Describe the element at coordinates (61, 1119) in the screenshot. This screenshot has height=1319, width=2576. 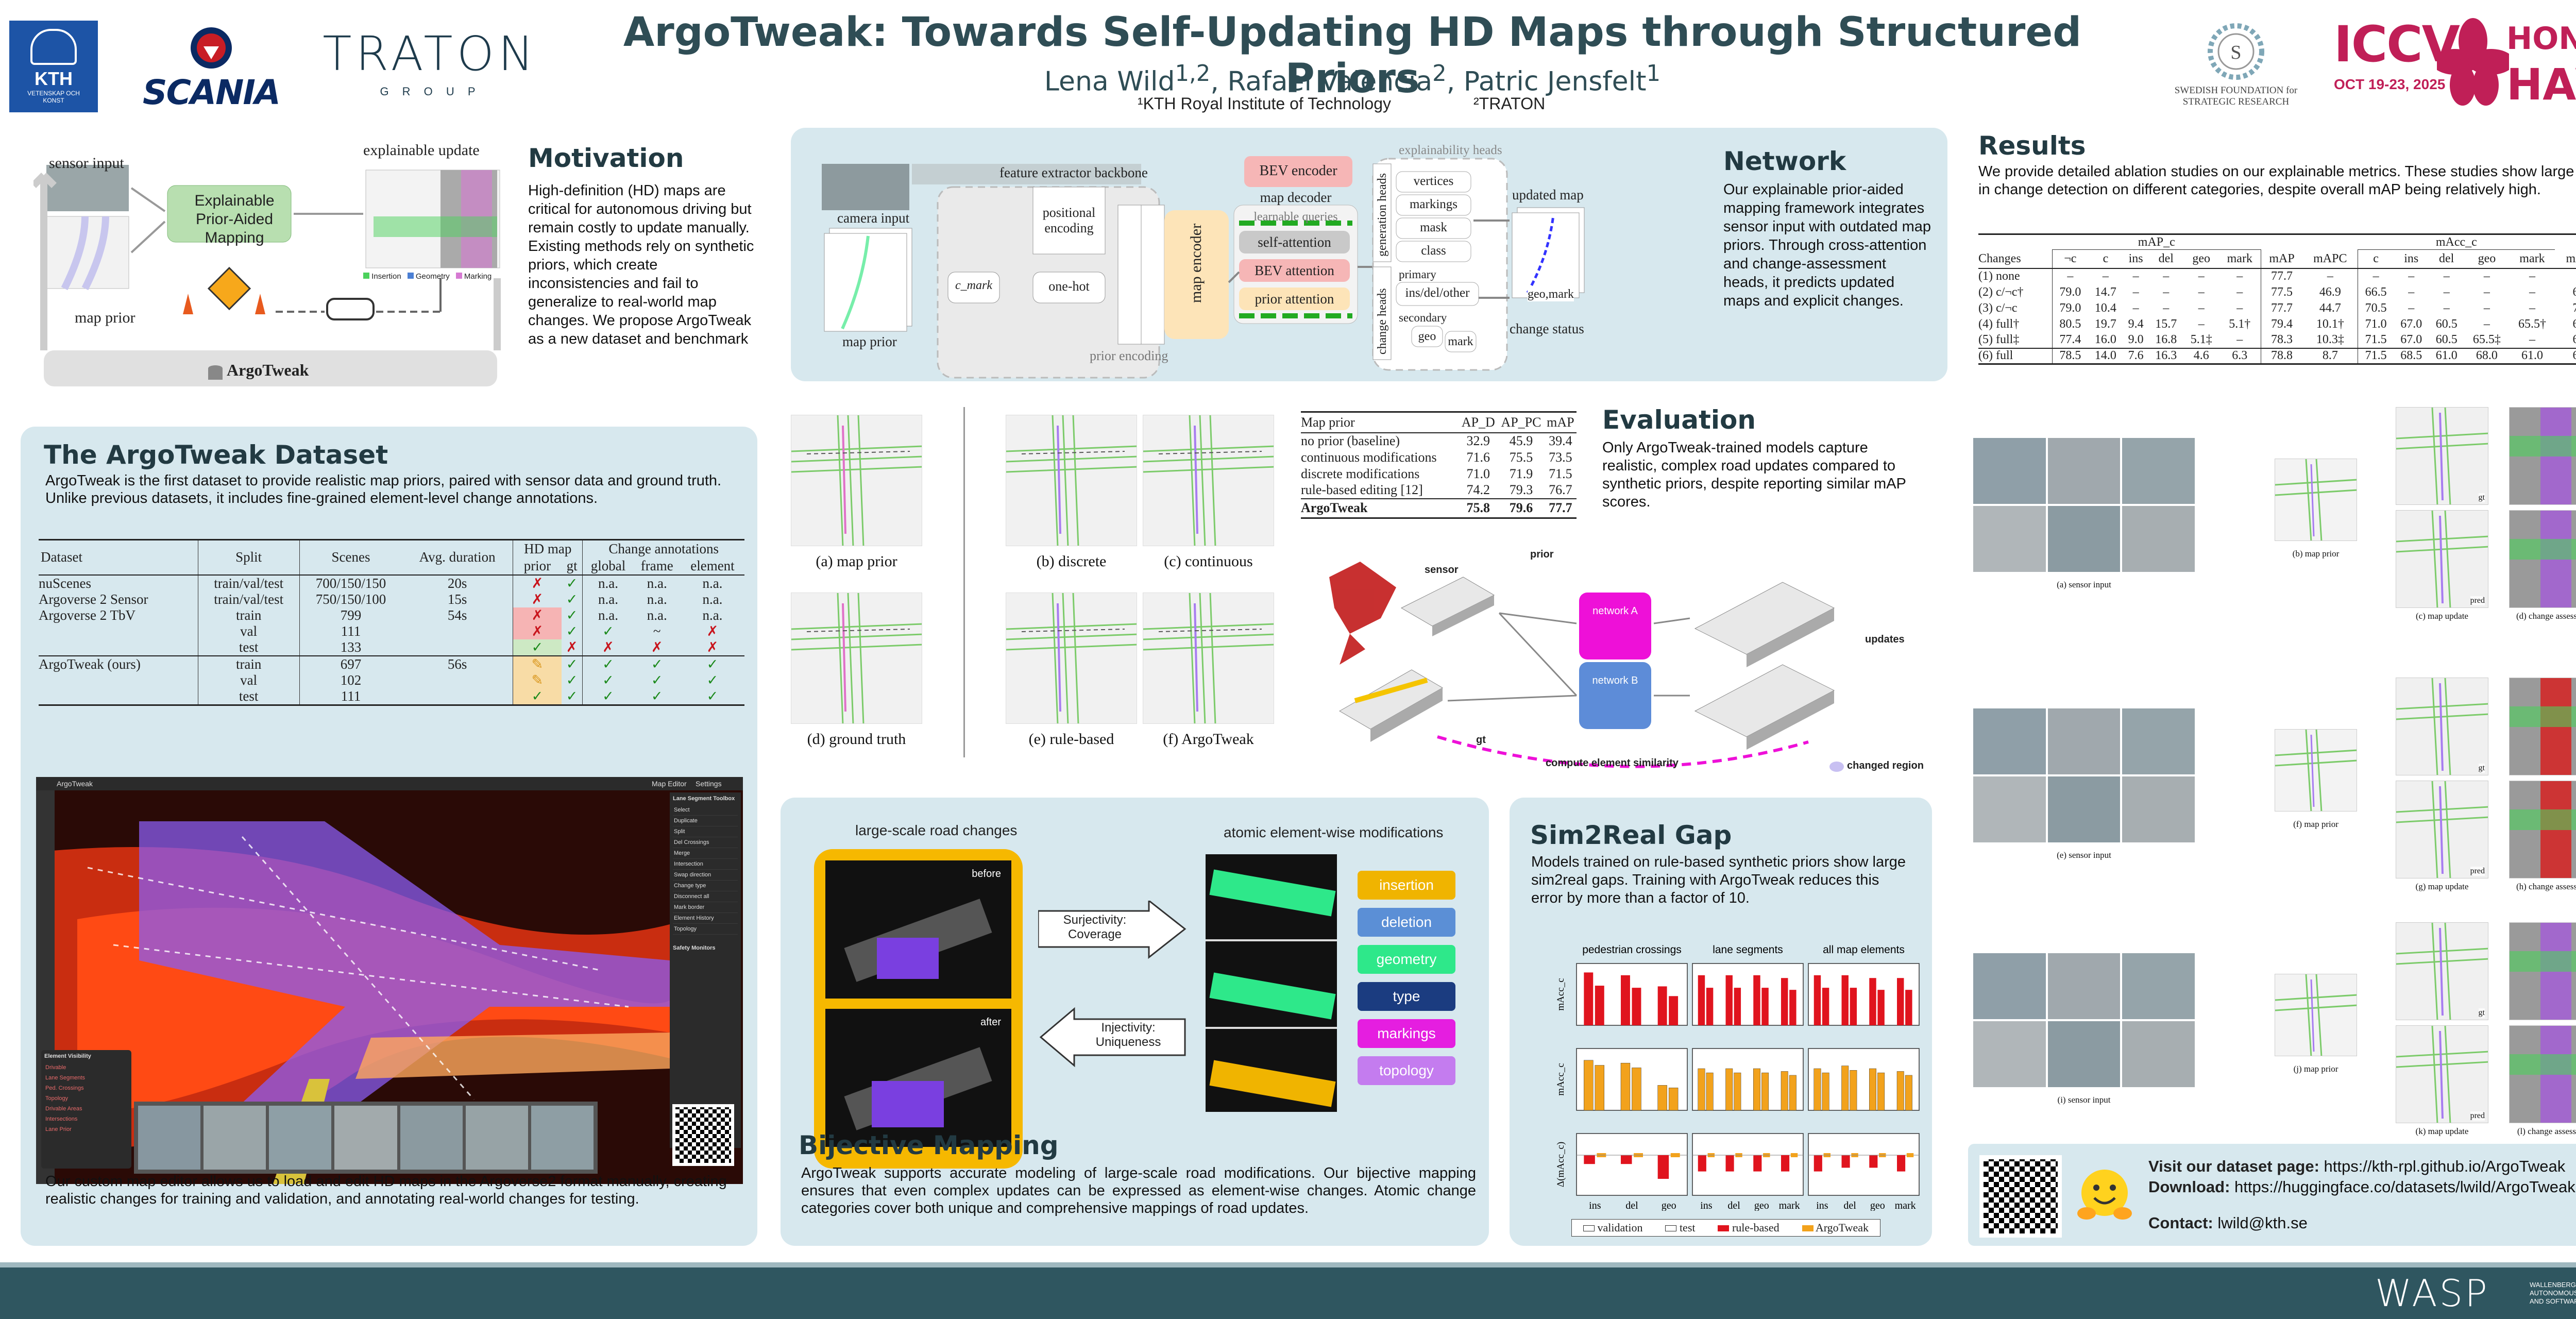
I see `editor-visibility-item: Intersections` at that location.